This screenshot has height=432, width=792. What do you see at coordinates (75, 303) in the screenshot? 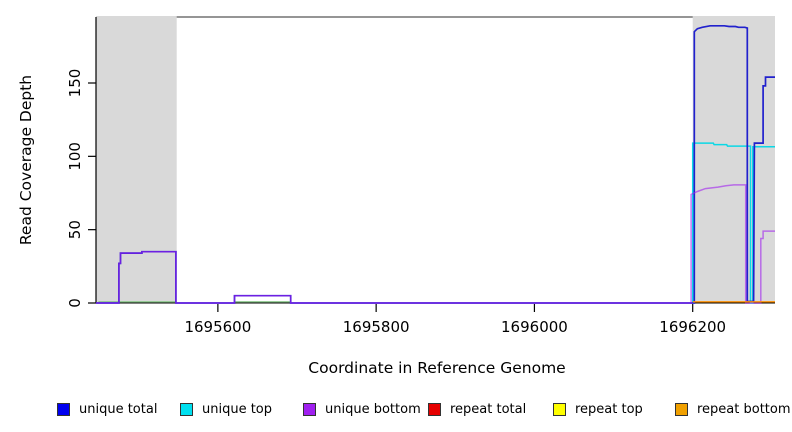
I see `y-tick-label: 0` at bounding box center [75, 303].